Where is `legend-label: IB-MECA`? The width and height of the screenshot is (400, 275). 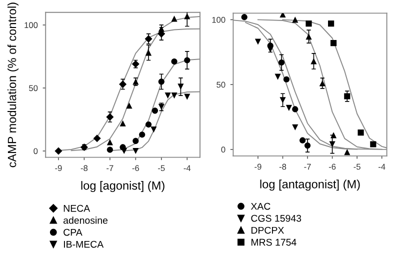
legend-label: IB-MECA is located at coordinates (84, 244).